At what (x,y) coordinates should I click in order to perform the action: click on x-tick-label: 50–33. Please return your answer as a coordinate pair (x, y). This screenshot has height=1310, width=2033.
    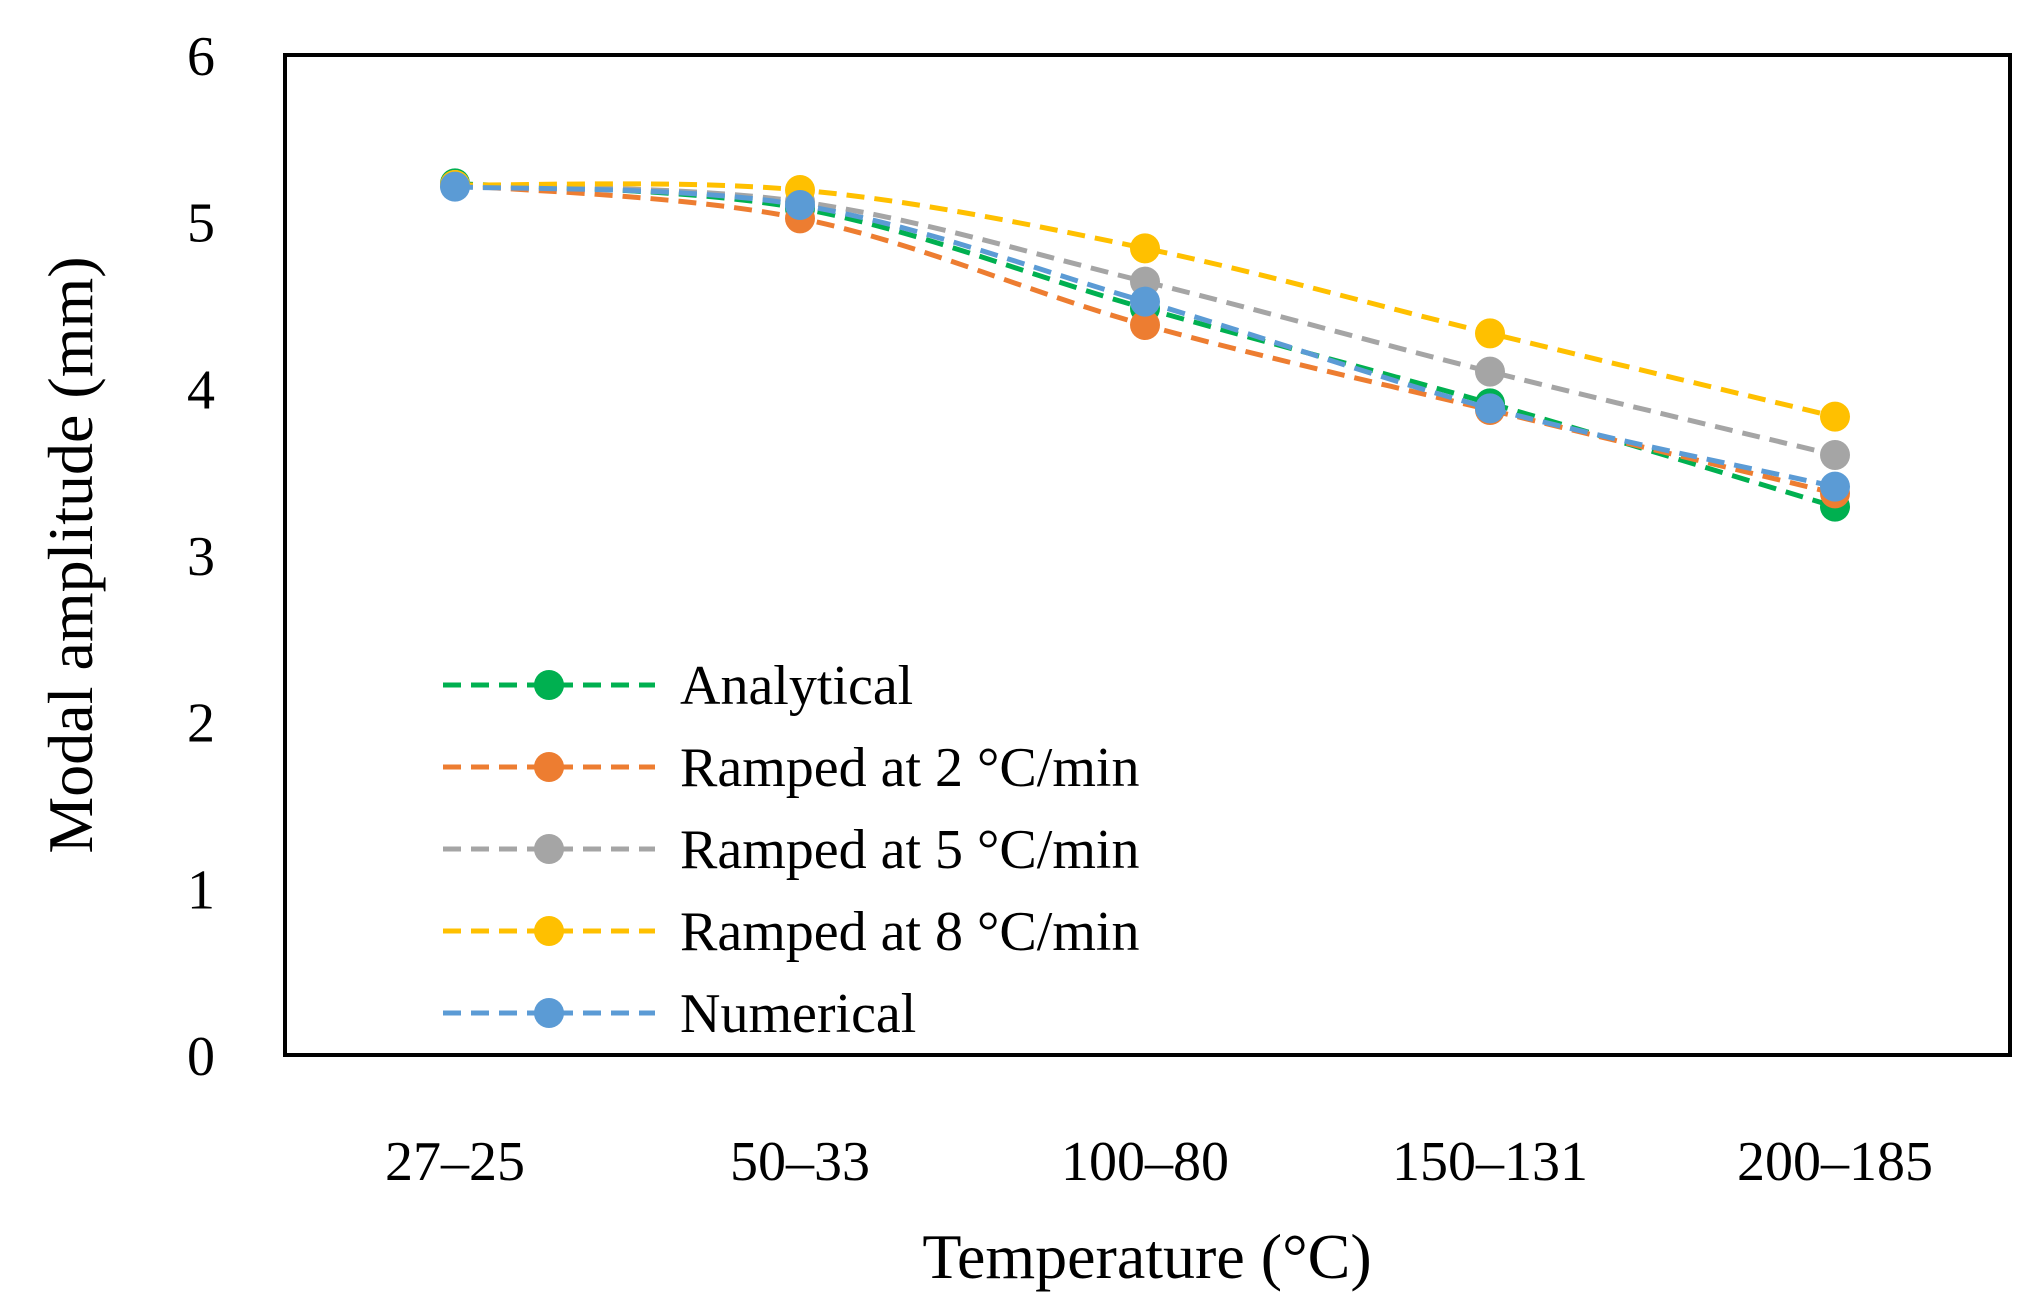
    Looking at the image, I should click on (800, 1162).